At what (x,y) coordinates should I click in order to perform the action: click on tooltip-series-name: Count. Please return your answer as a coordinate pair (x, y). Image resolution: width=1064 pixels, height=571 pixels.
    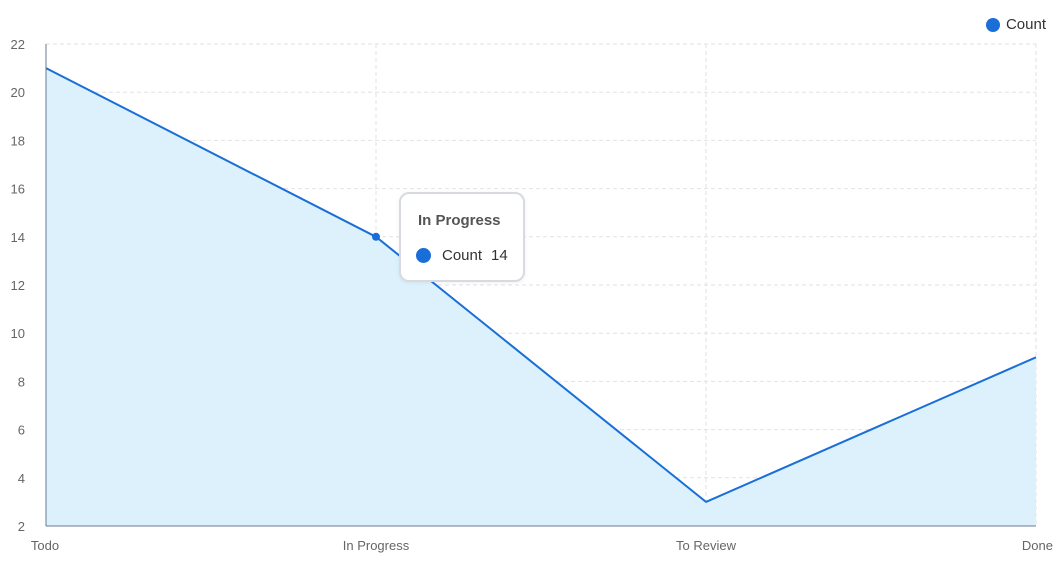
    Looking at the image, I should click on (462, 255).